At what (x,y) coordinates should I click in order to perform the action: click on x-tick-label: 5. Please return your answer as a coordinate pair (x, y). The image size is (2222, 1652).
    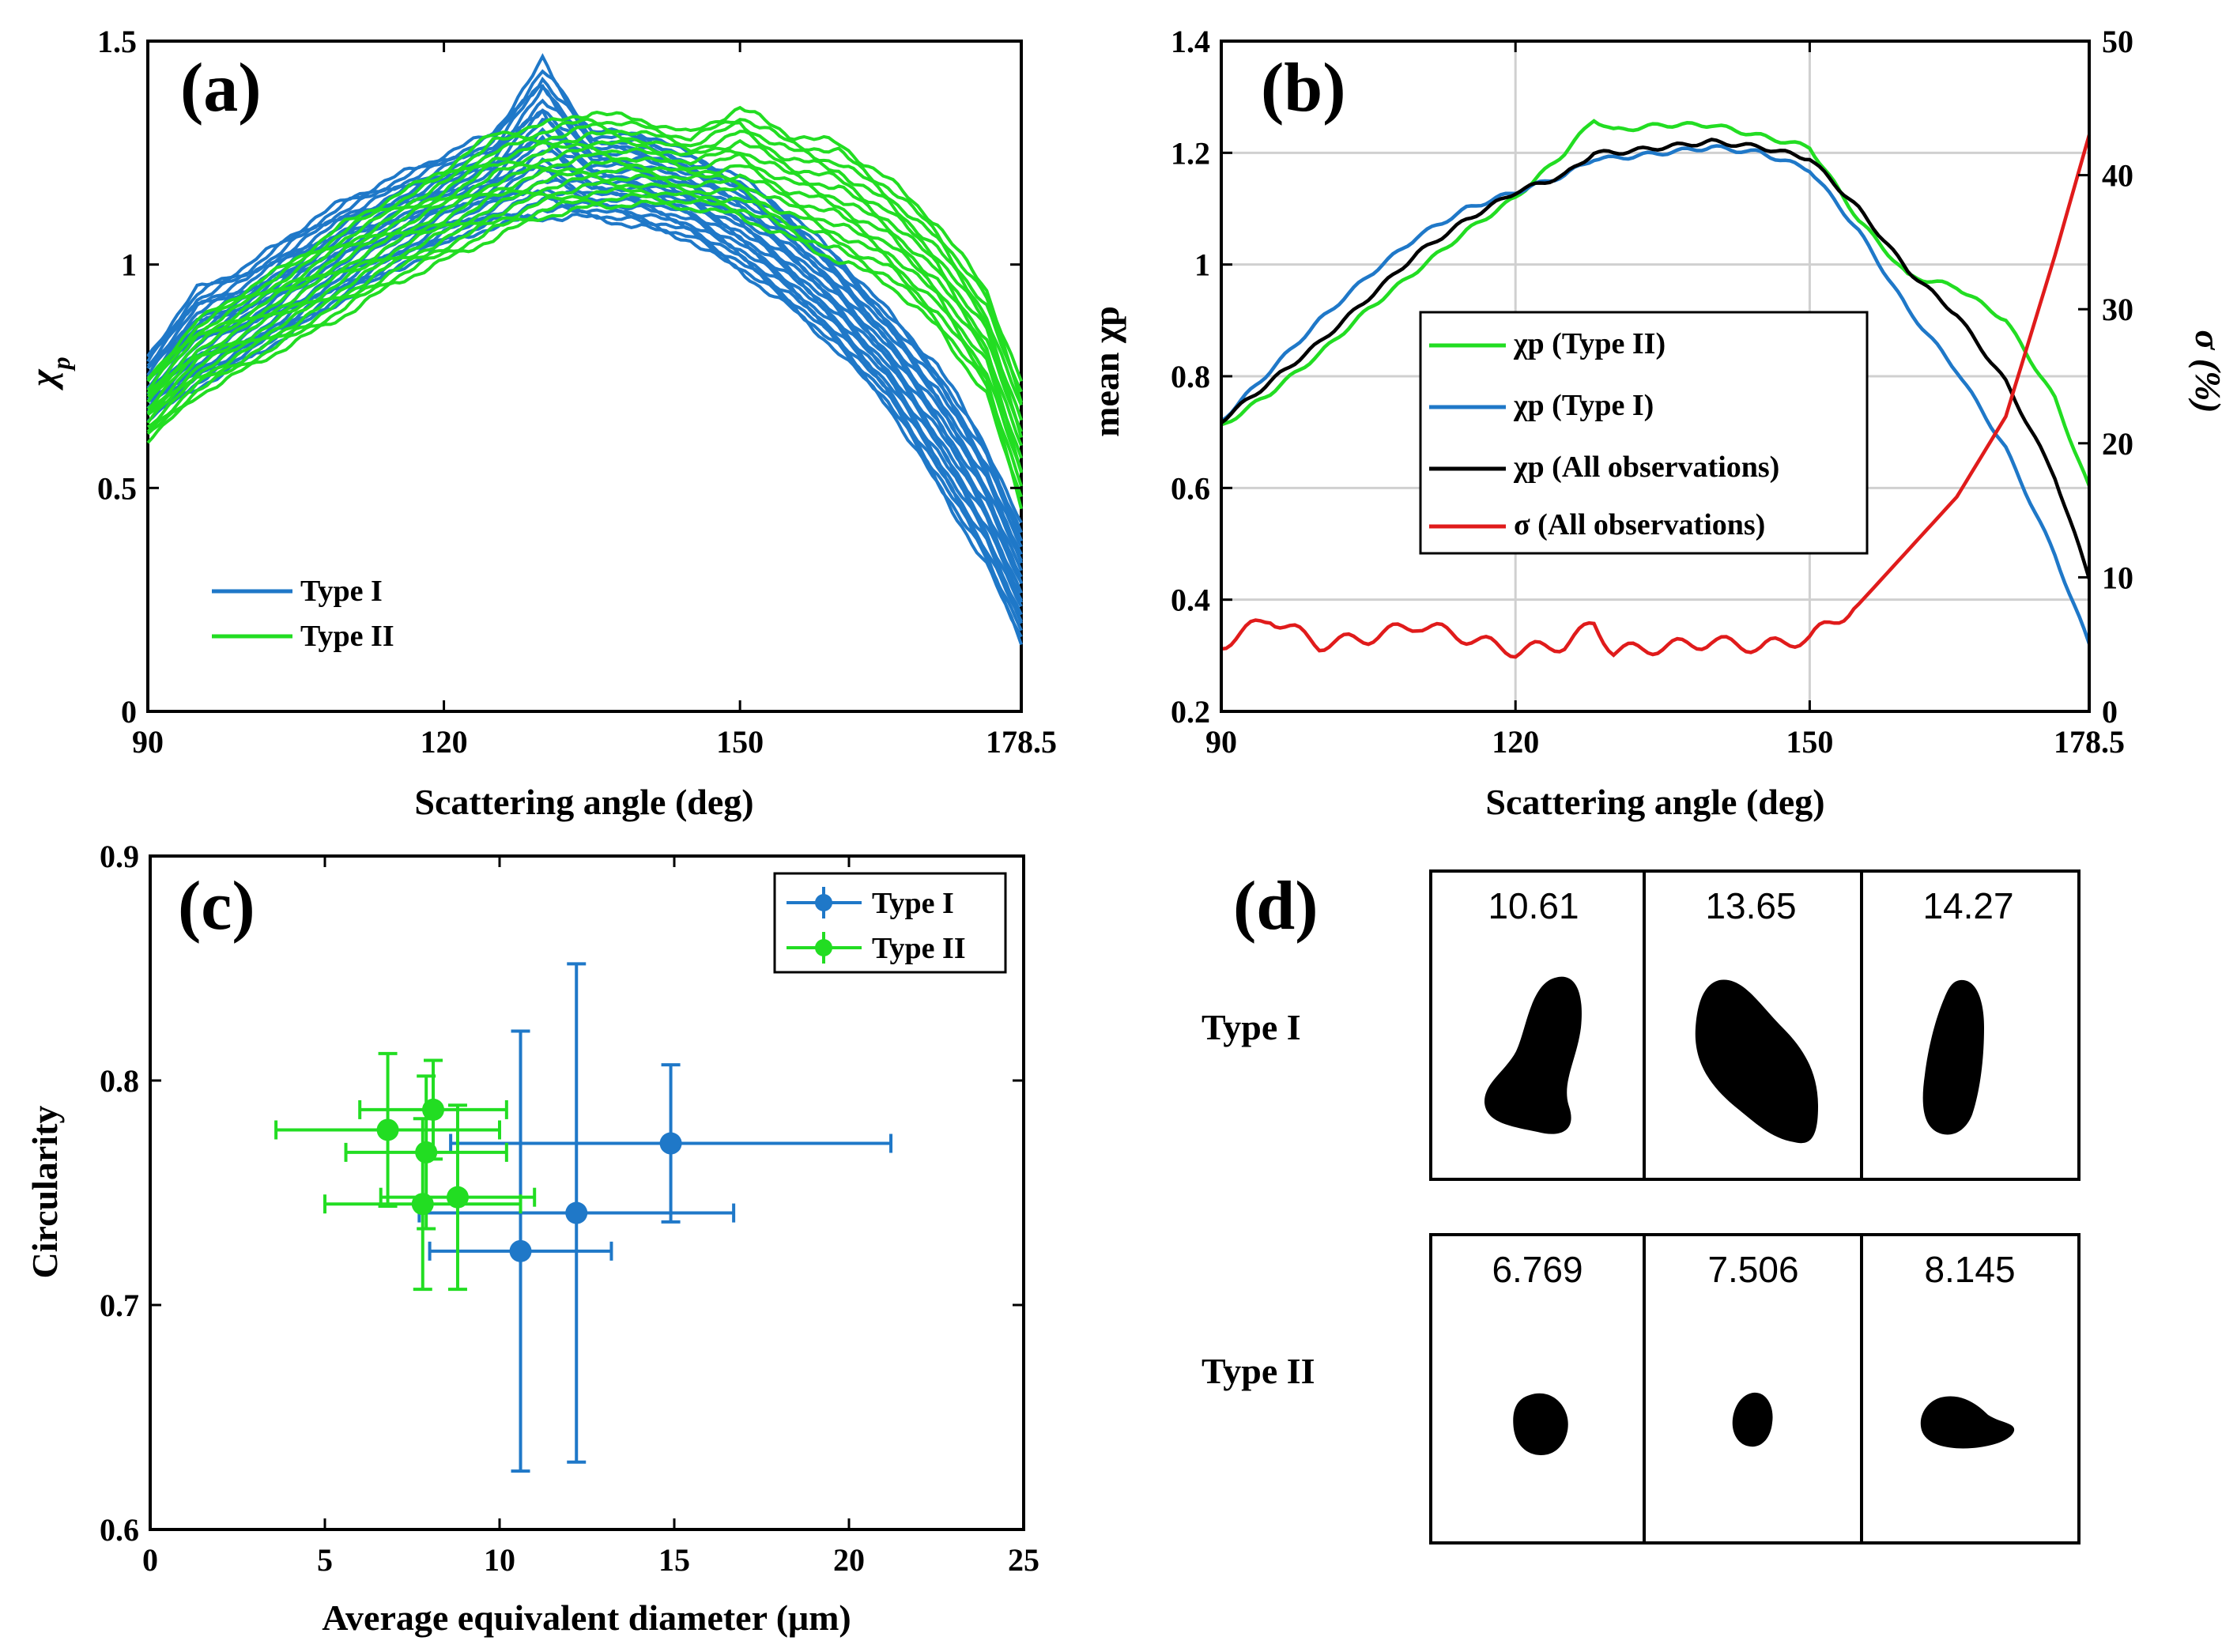
    Looking at the image, I should click on (325, 1560).